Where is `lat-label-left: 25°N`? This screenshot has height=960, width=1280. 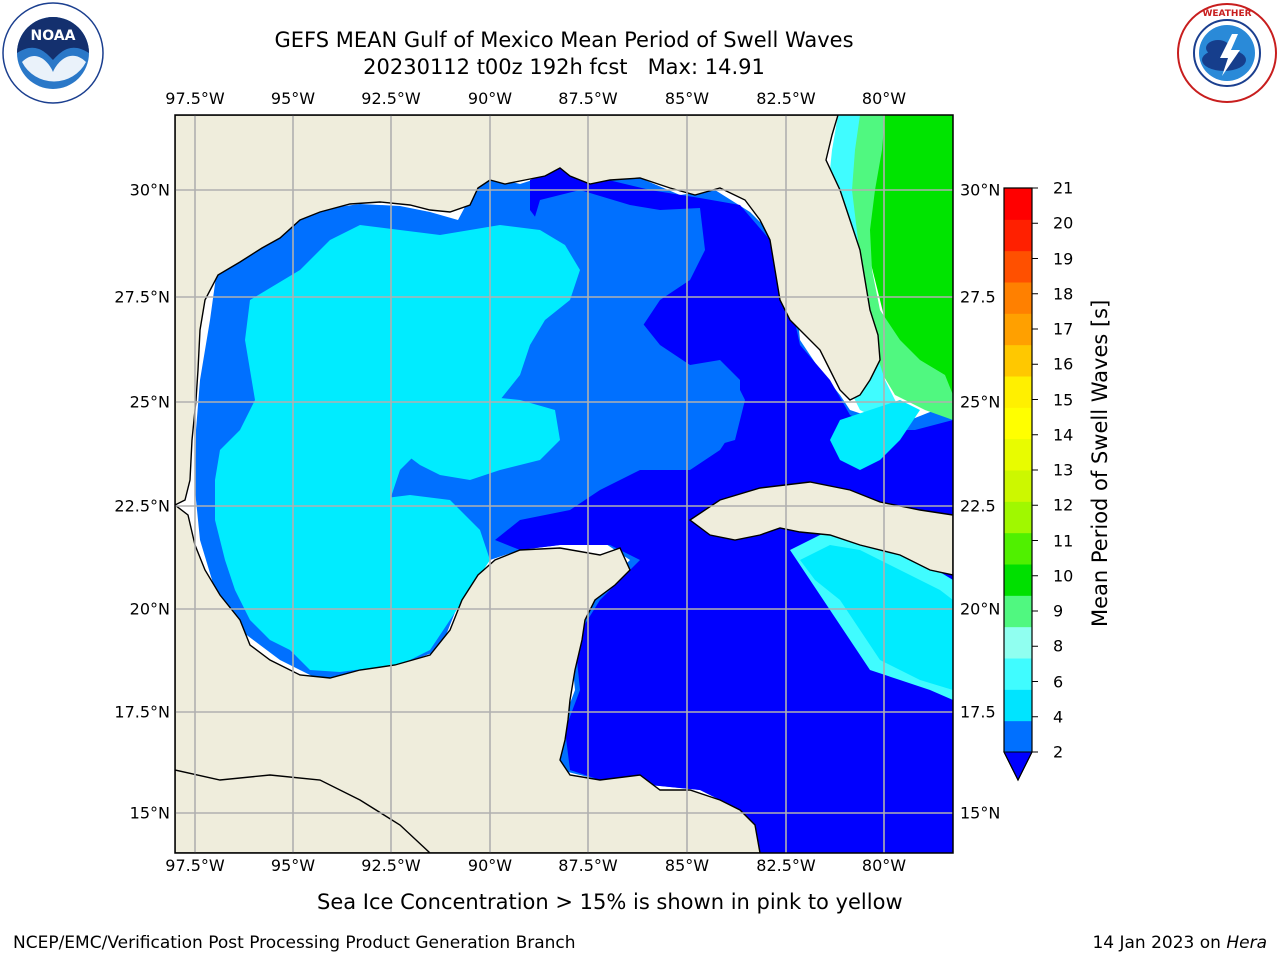 lat-label-left: 25°N is located at coordinates (149, 402).